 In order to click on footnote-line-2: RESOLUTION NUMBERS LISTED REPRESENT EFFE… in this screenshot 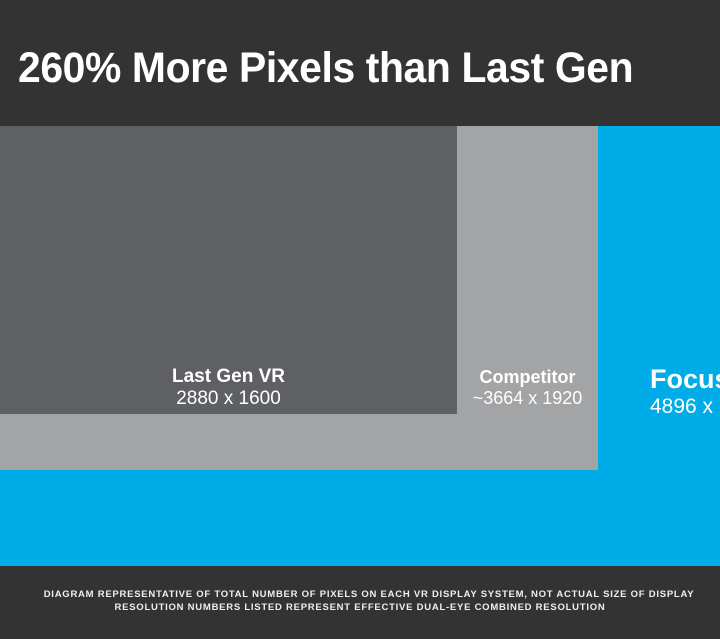, I will do `click(360, 607)`.